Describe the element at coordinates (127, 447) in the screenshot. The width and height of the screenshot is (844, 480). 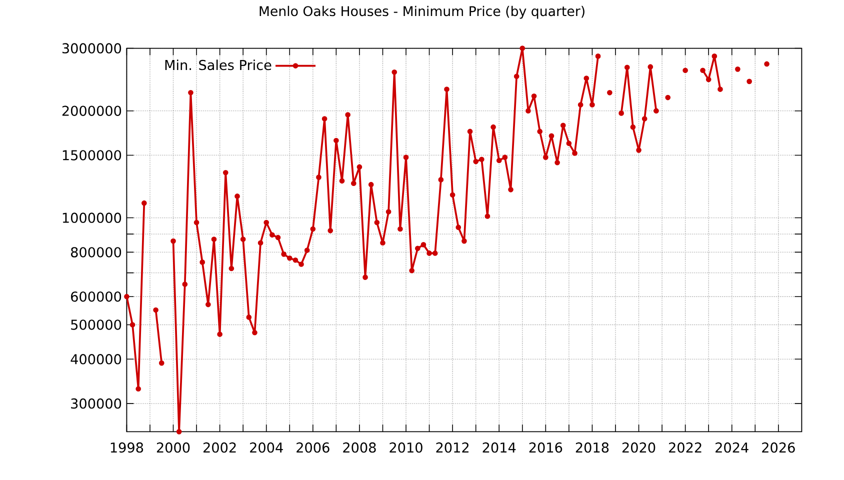
I see `x-tick-label: 1998` at that location.